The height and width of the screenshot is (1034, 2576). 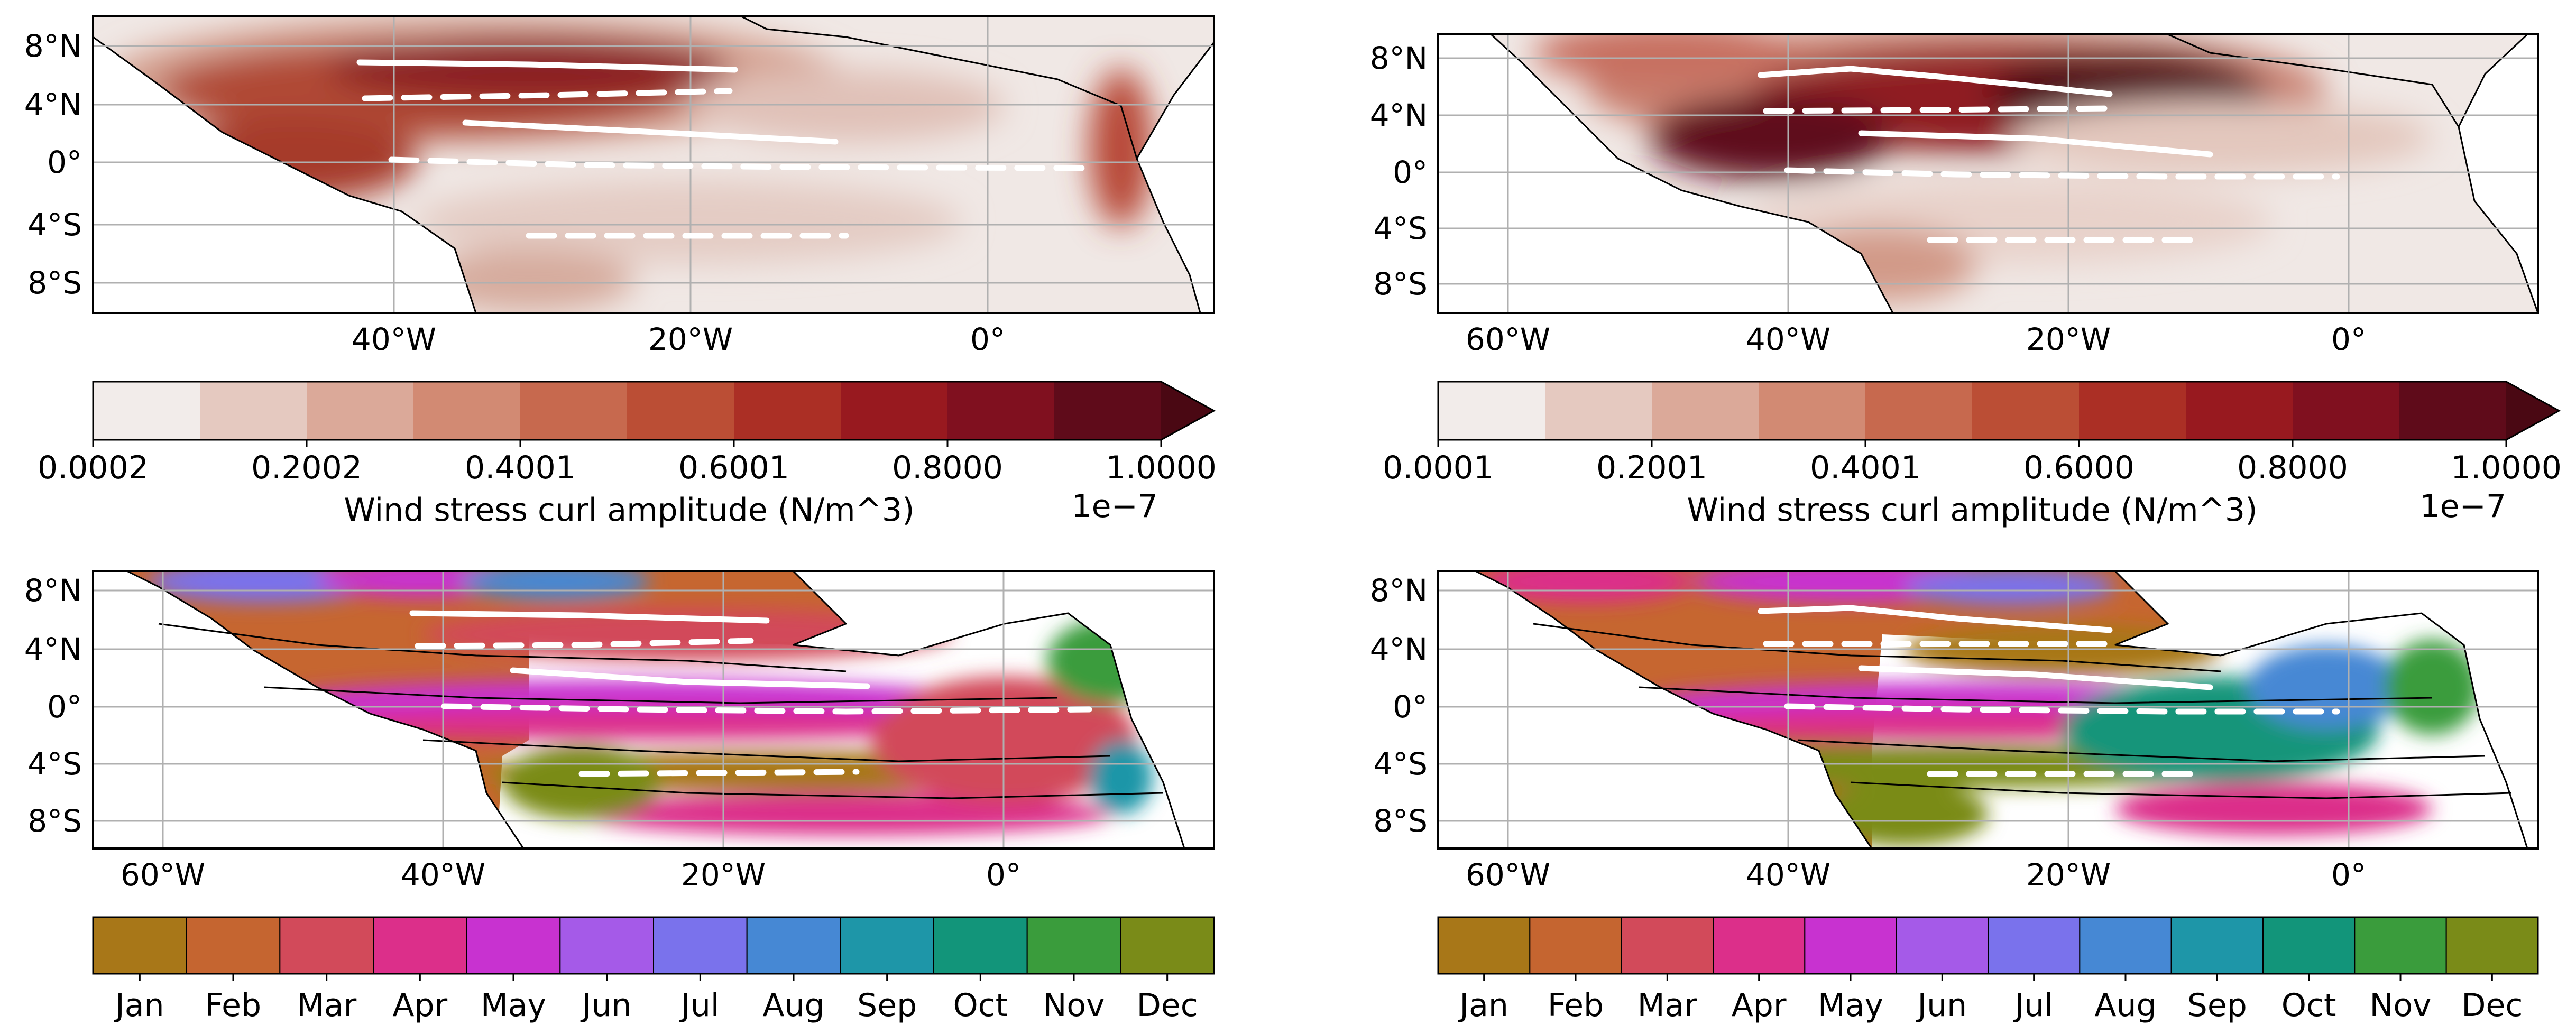 I want to click on colorbar-tick: 0.4001, so click(x=520, y=467).